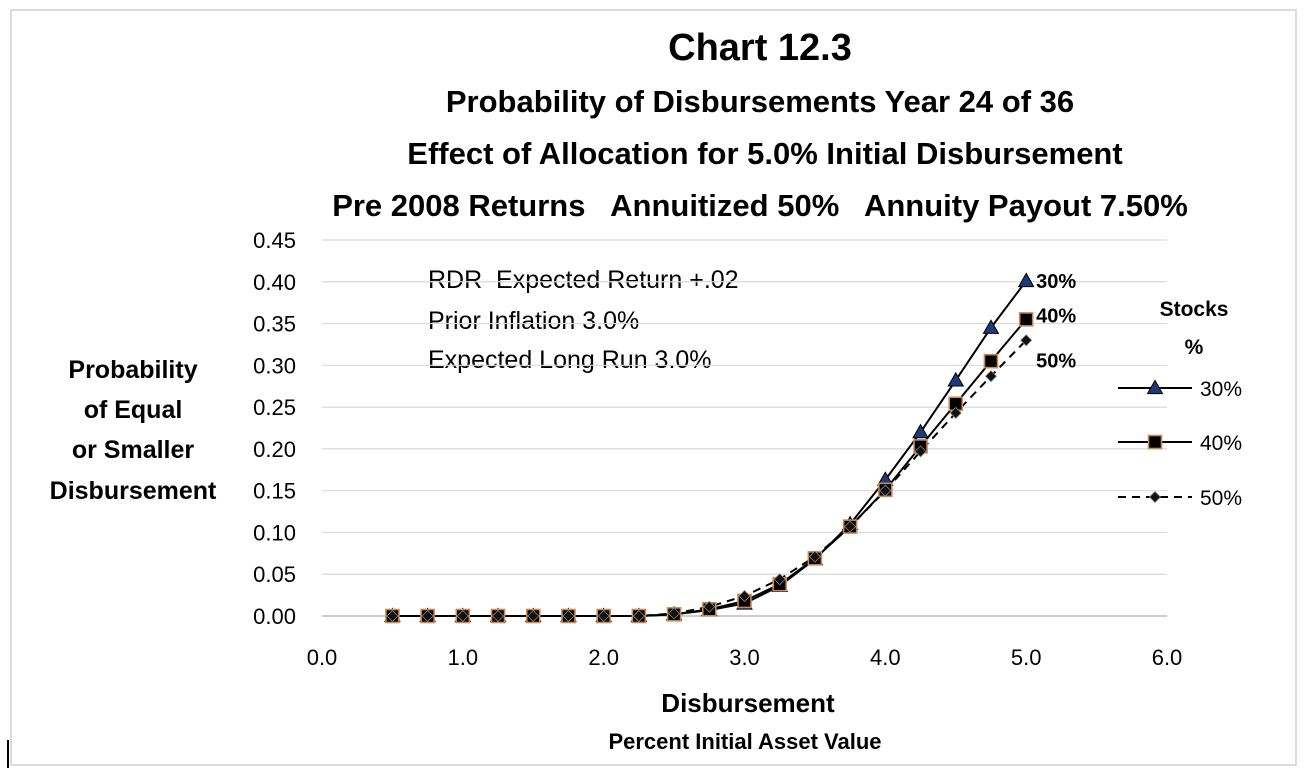 The height and width of the screenshot is (775, 1306). What do you see at coordinates (1056, 282) in the screenshot?
I see `series-end-label-1: 30%` at bounding box center [1056, 282].